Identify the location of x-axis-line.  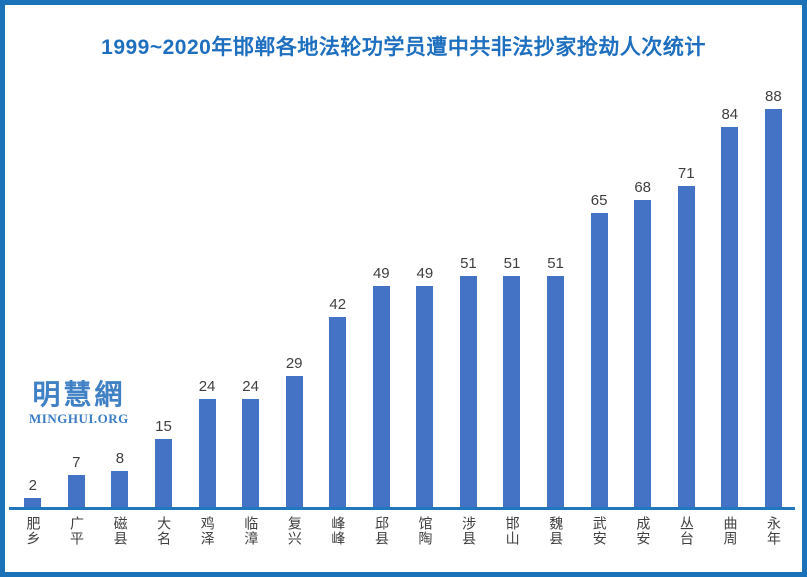
(402, 508).